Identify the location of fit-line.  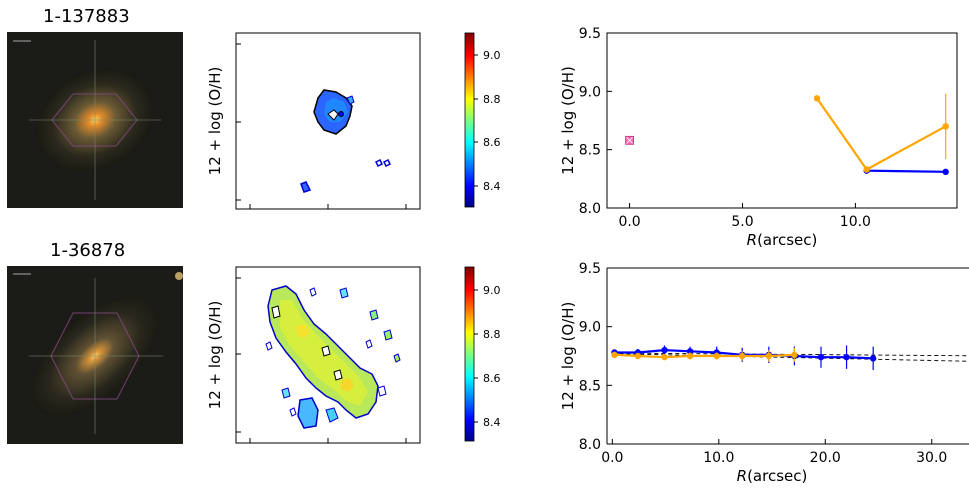
(790, 357).